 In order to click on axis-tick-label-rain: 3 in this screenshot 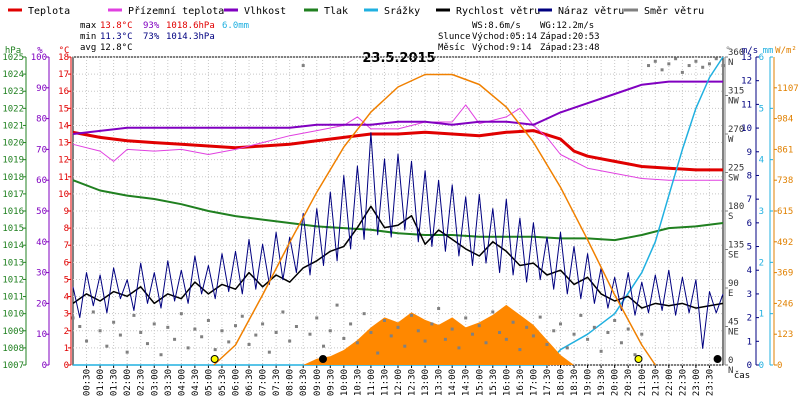, I will do `click(761, 212)`.